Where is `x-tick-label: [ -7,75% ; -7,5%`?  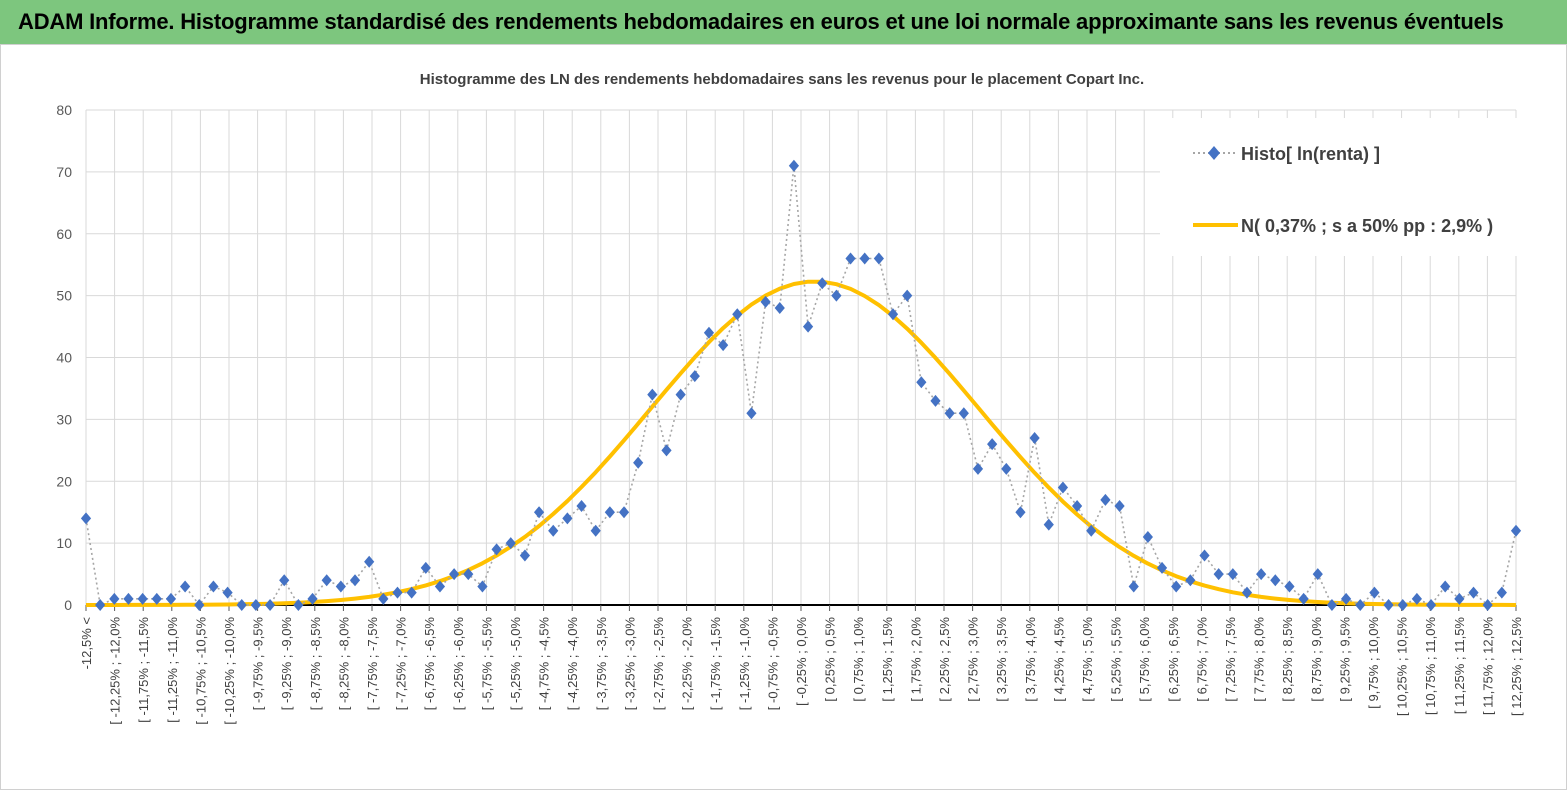 x-tick-label: [ -7,75% ; -7,5% is located at coordinates (372, 664).